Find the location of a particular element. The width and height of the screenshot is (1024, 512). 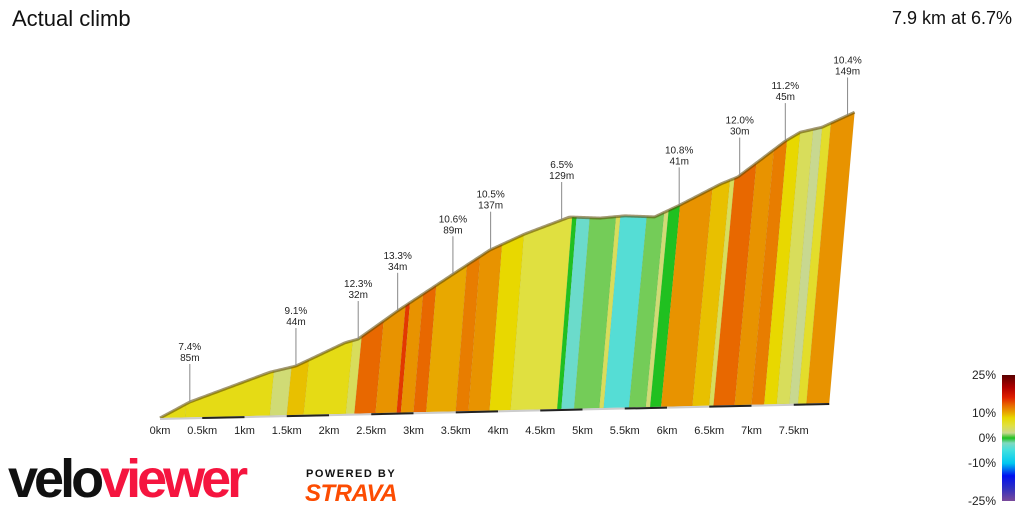

x-tick-label: 2km is located at coordinates (329, 431).